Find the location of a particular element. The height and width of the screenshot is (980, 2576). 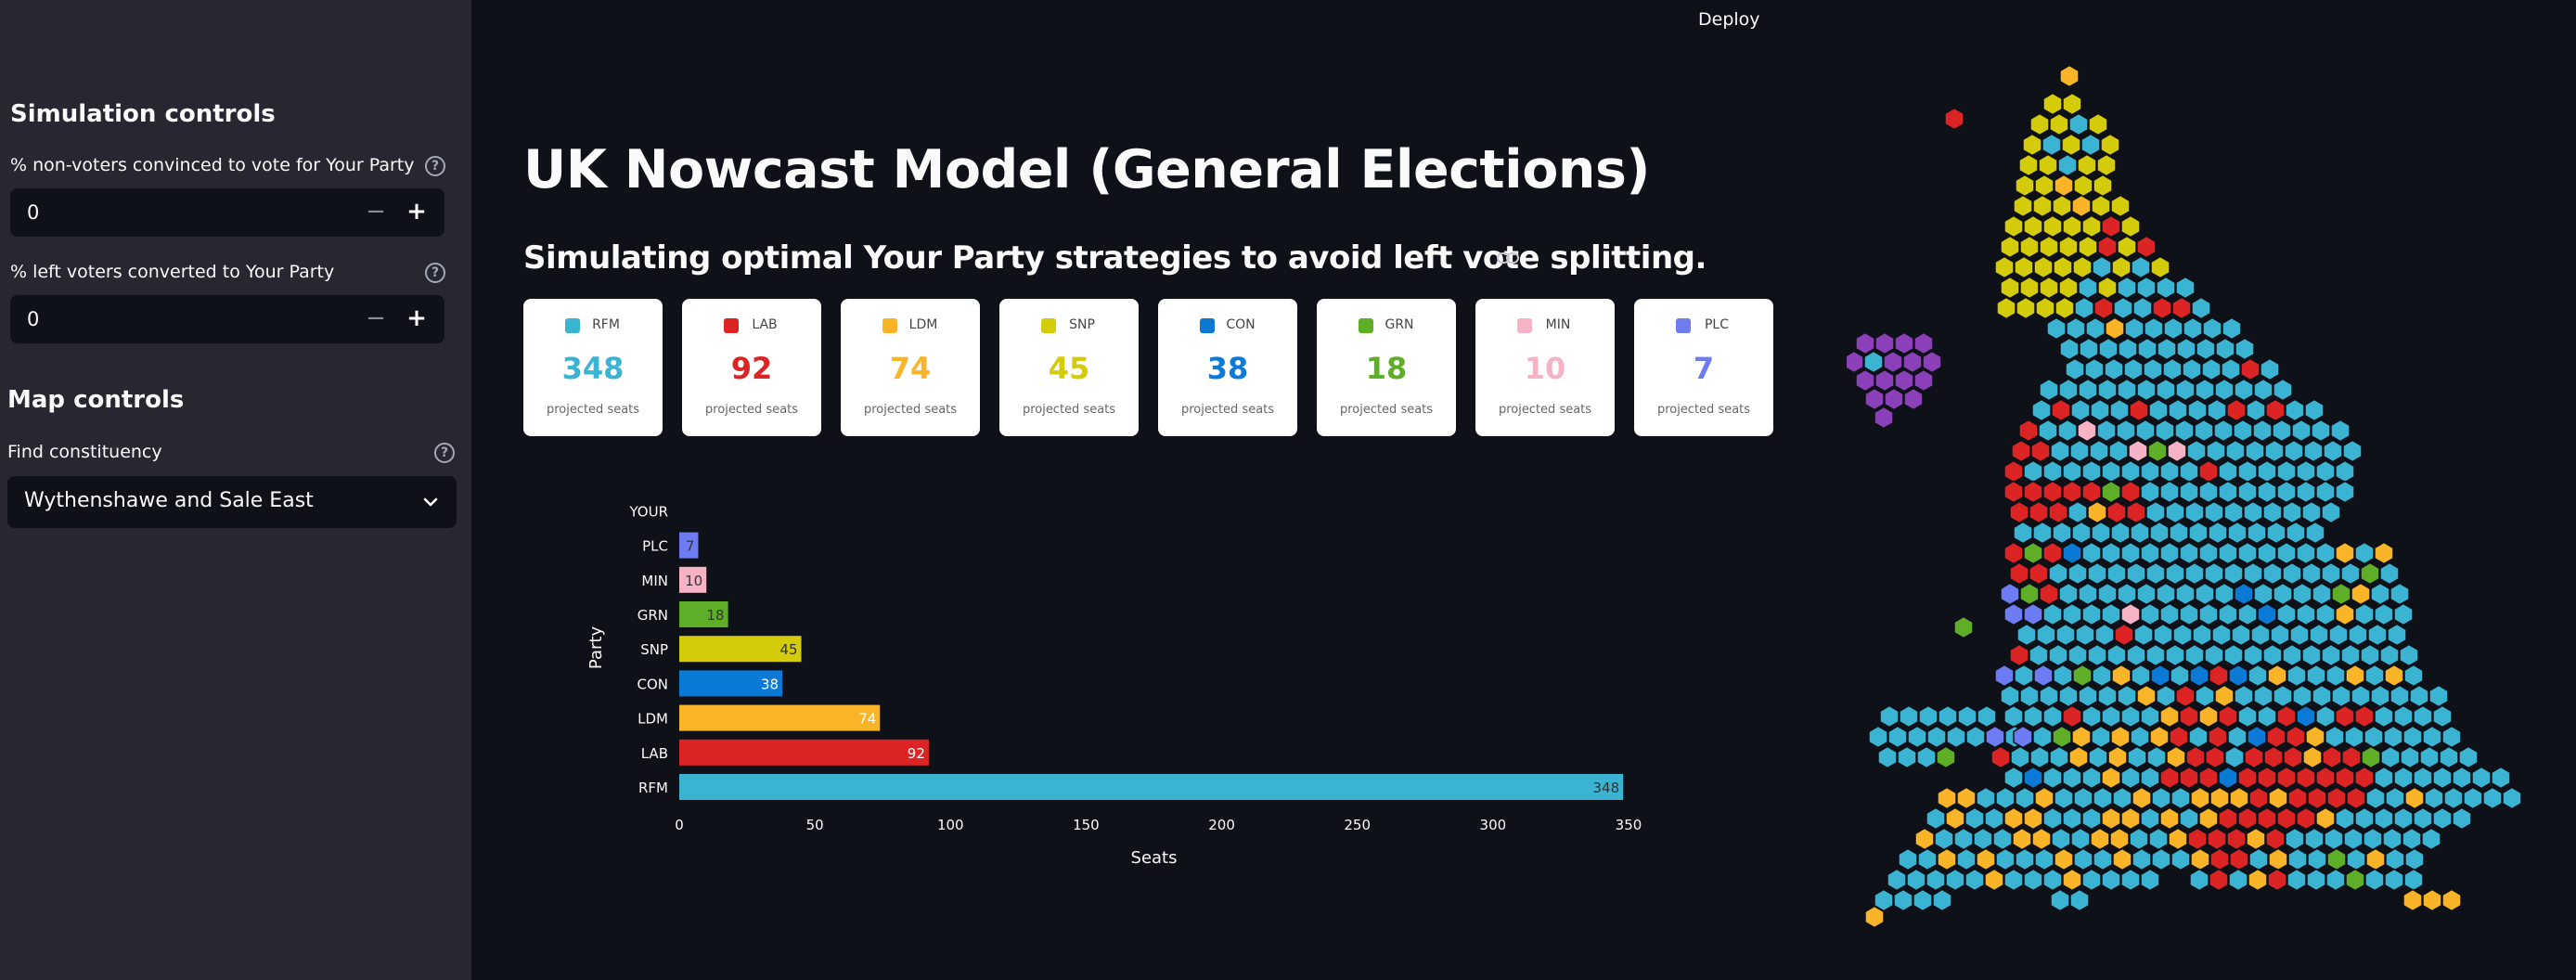

help-icon: ? is located at coordinates (435, 273).